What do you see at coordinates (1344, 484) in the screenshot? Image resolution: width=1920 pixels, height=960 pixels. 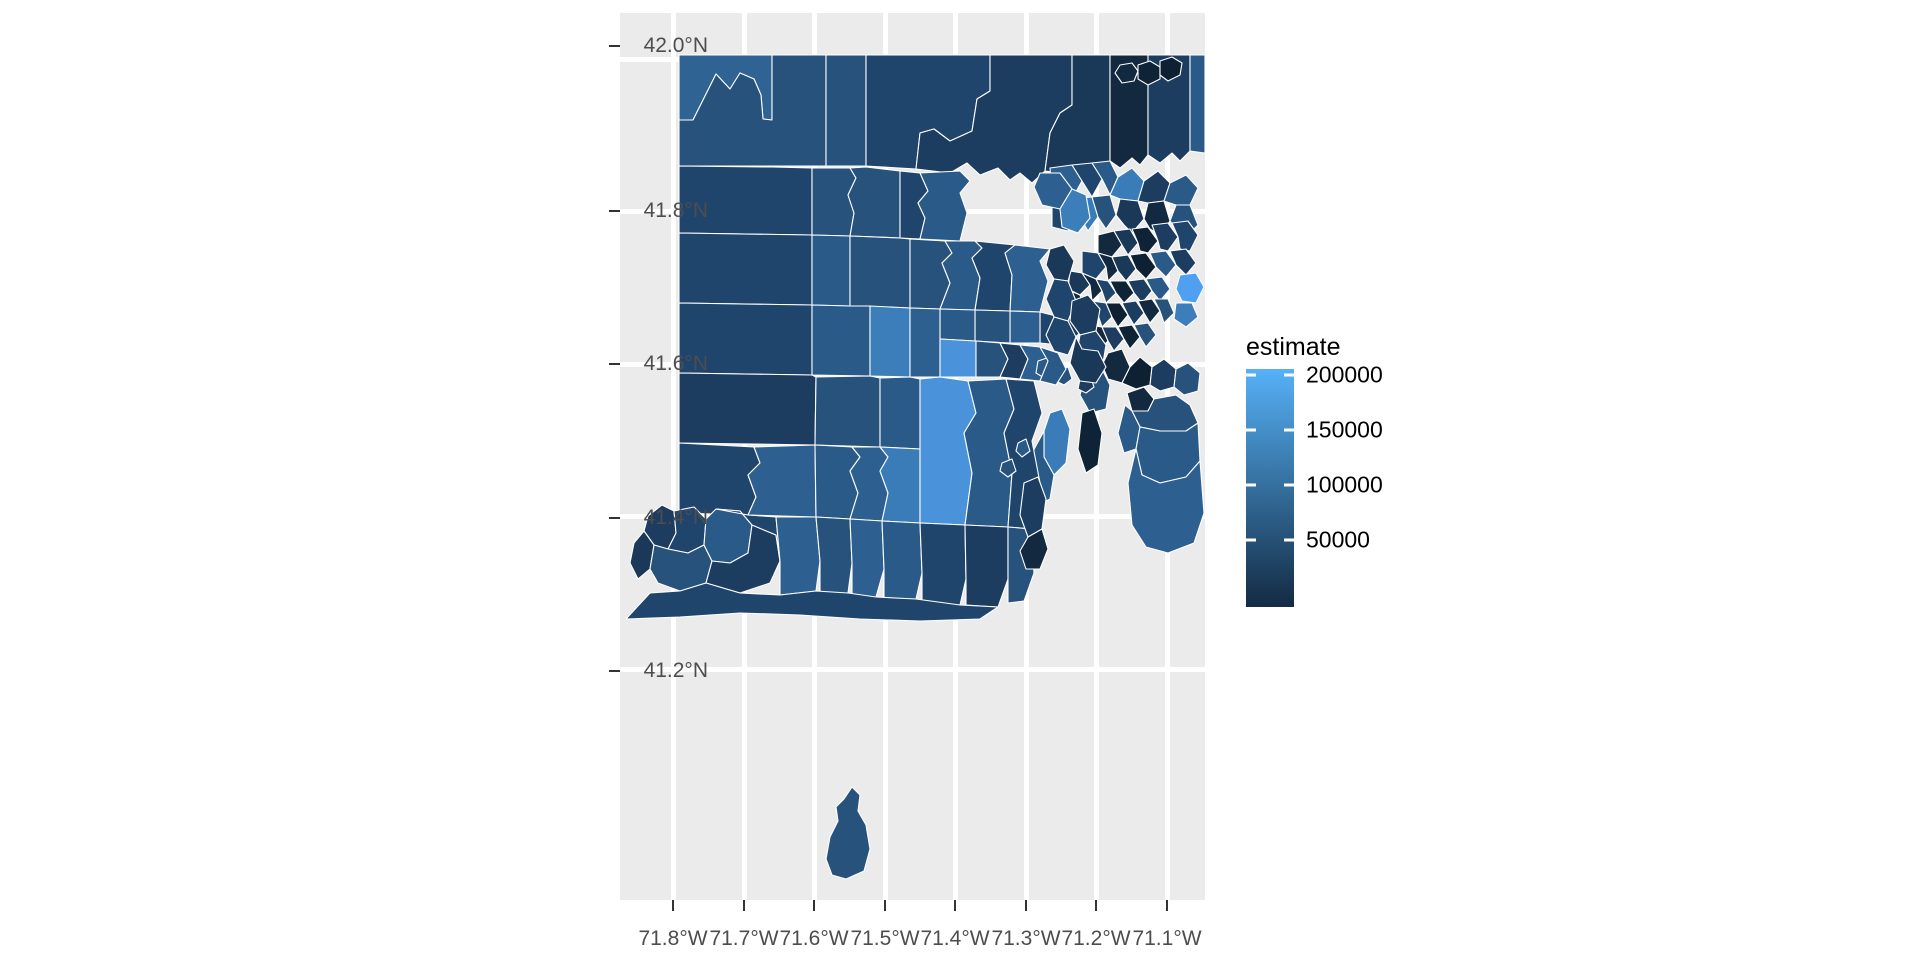 I see `legend-tick-label: 100000` at bounding box center [1344, 484].